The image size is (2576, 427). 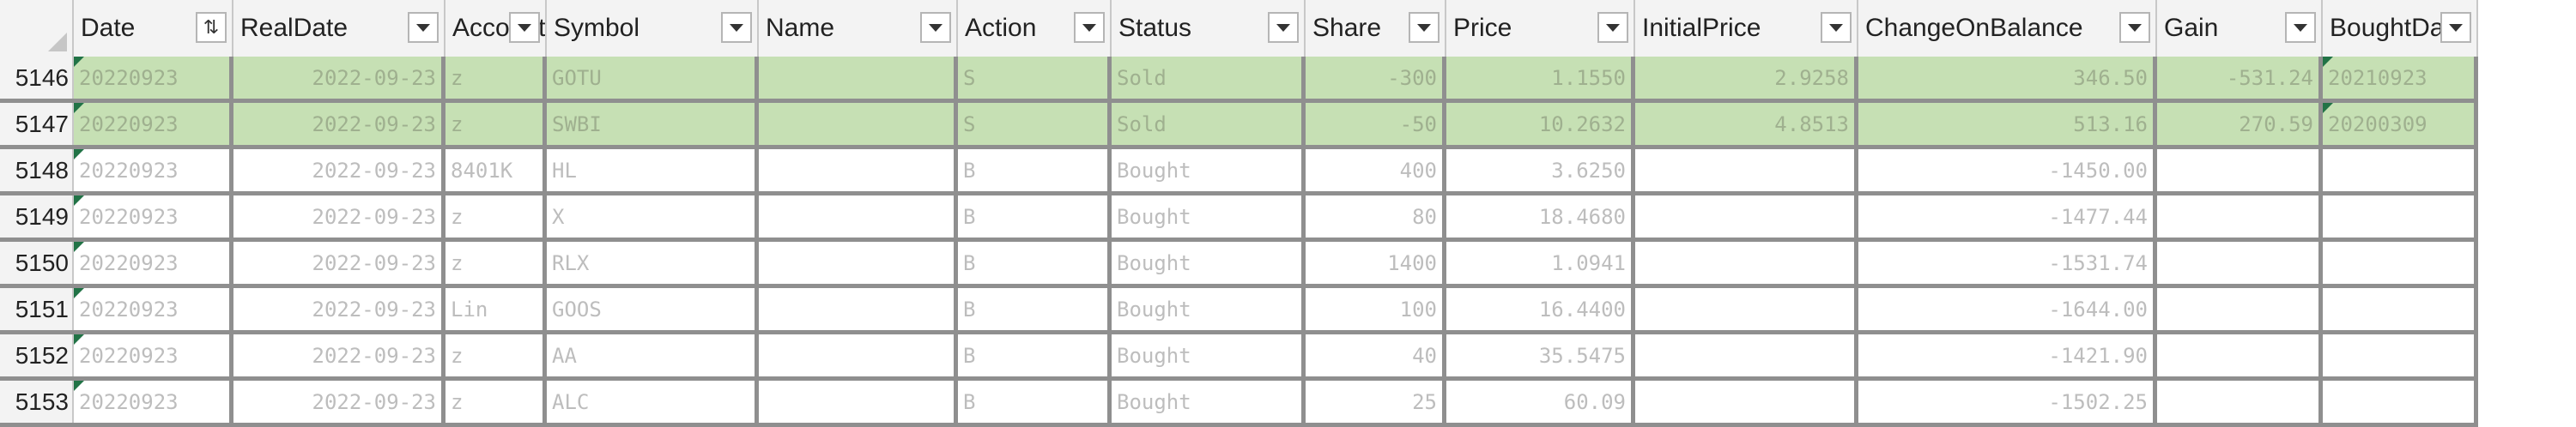 I want to click on cell-gain: -531.24, so click(x=2240, y=78).